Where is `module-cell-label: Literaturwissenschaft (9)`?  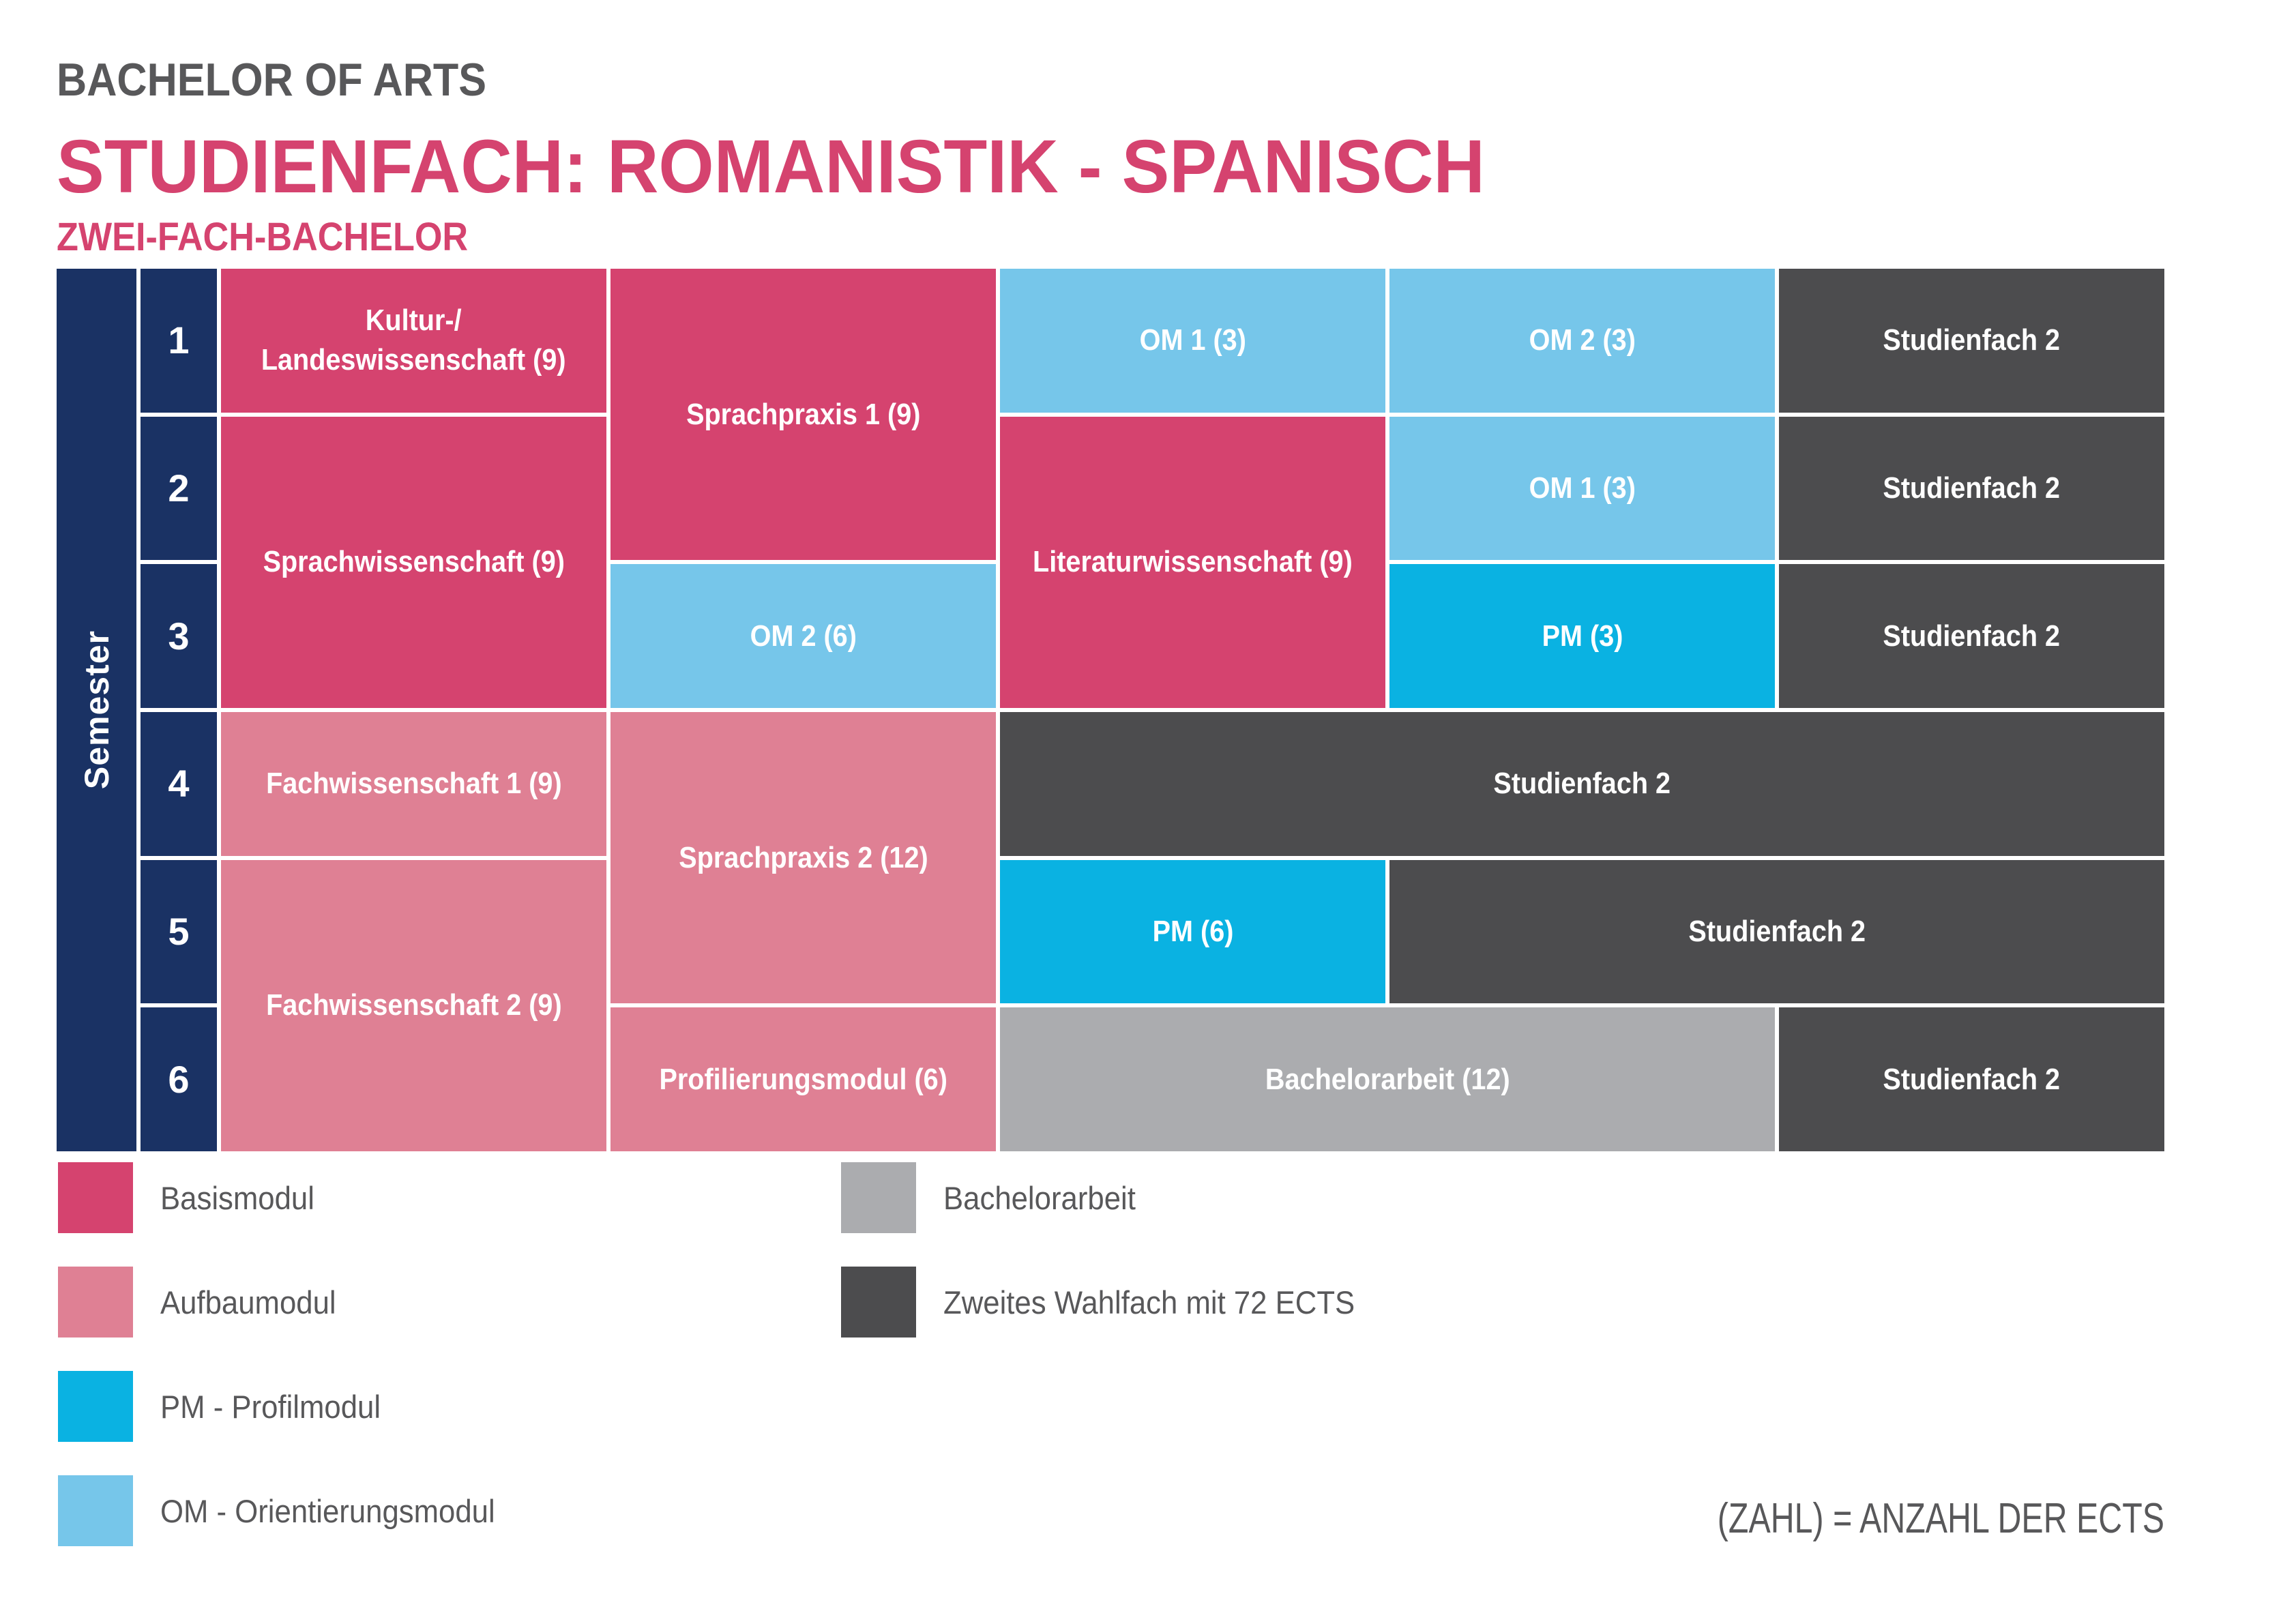
module-cell-label: Literaturwissenschaft (9) is located at coordinates (1193, 562).